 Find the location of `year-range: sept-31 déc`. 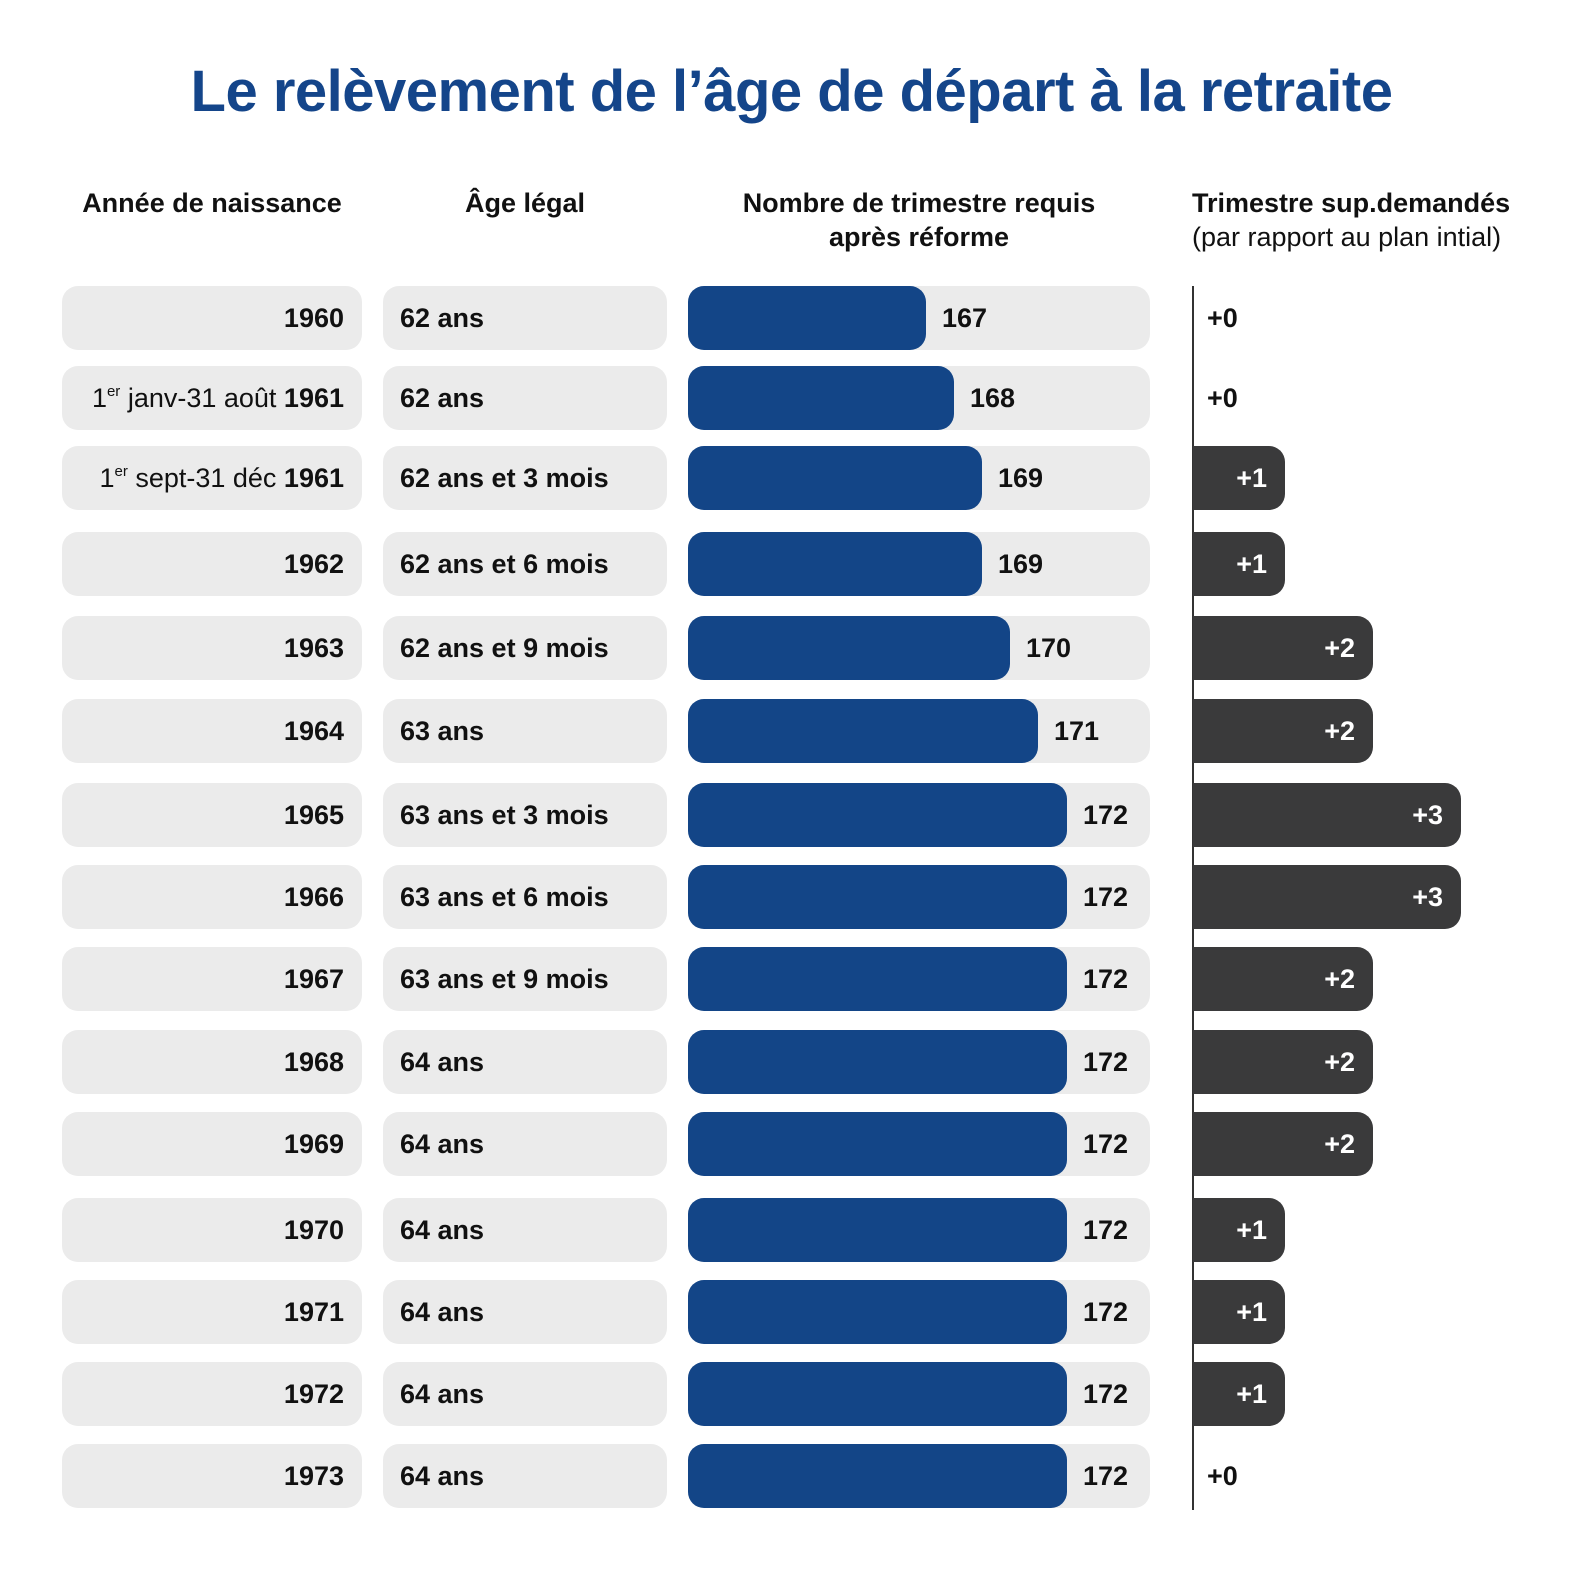

year-range: sept-31 déc is located at coordinates (205, 478).